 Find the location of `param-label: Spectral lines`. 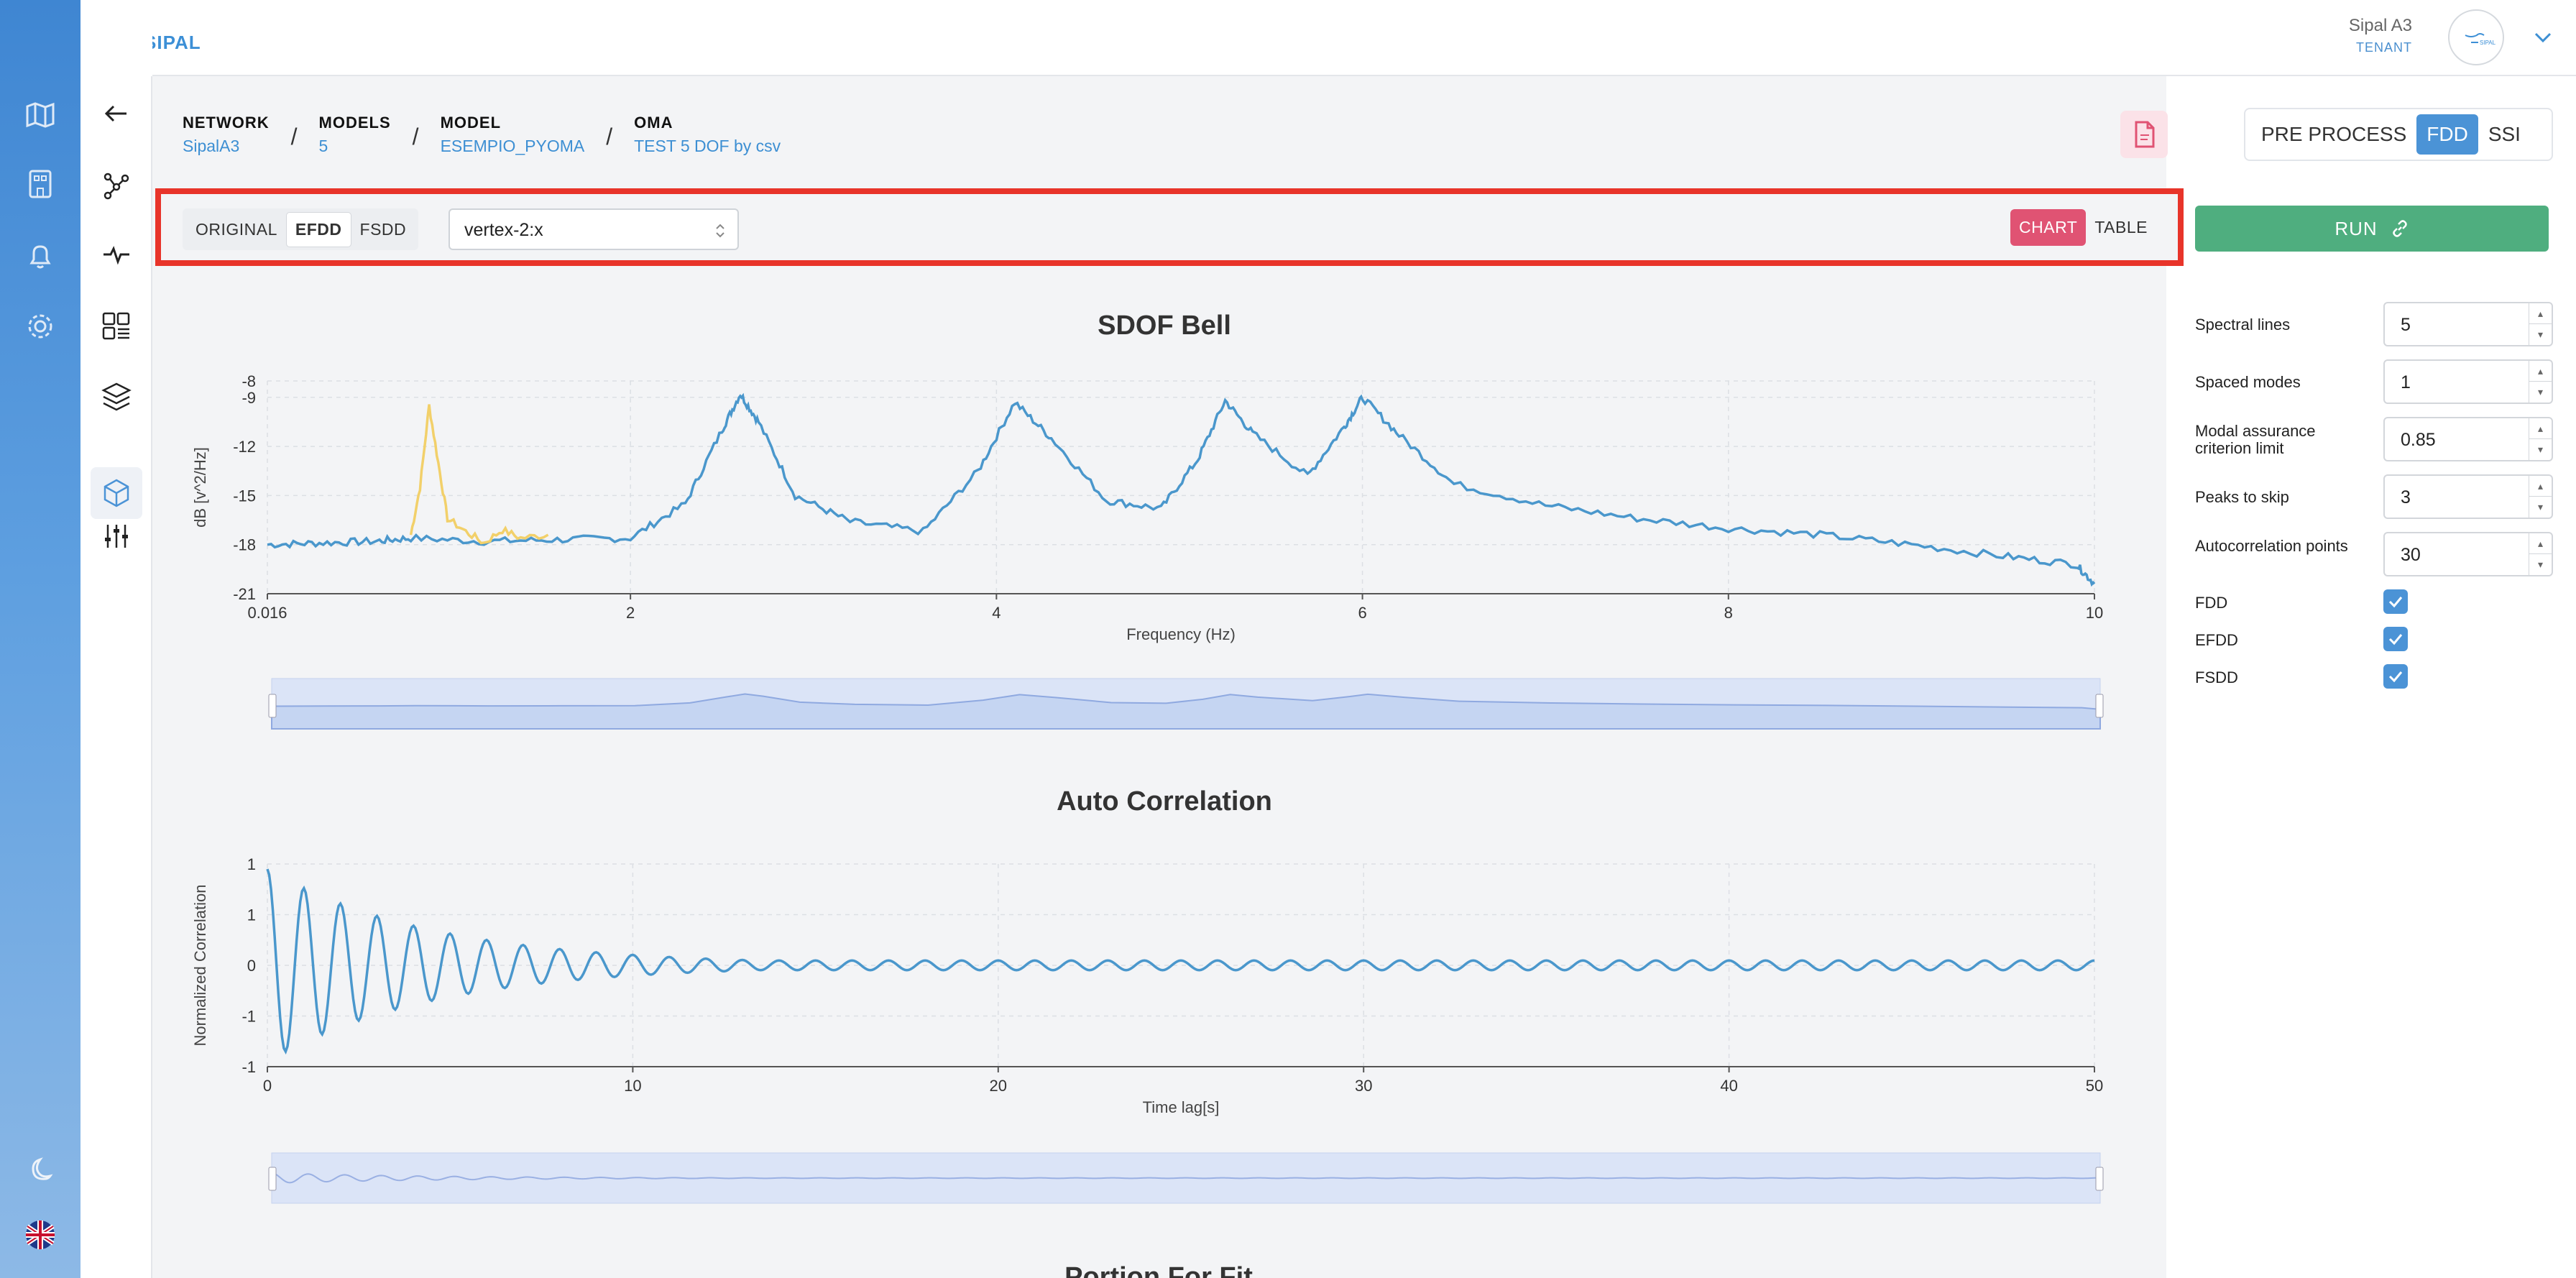

param-label: Spectral lines is located at coordinates (2243, 325).